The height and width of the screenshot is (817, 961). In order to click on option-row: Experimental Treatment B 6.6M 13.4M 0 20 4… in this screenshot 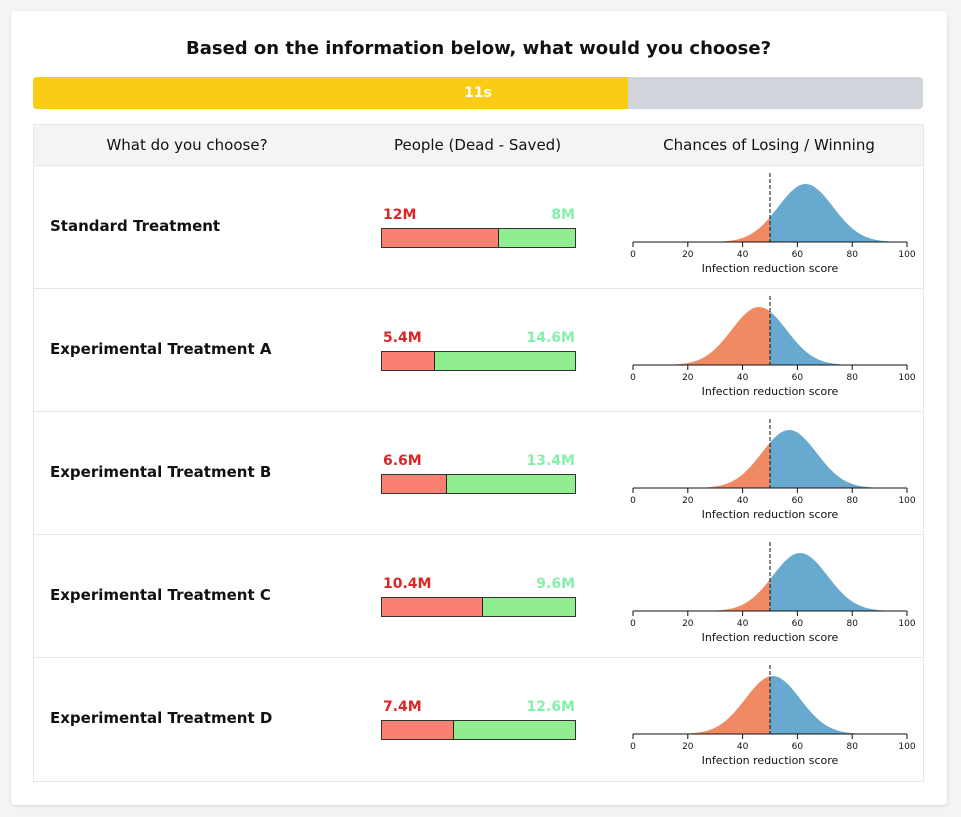, I will do `click(478, 473)`.